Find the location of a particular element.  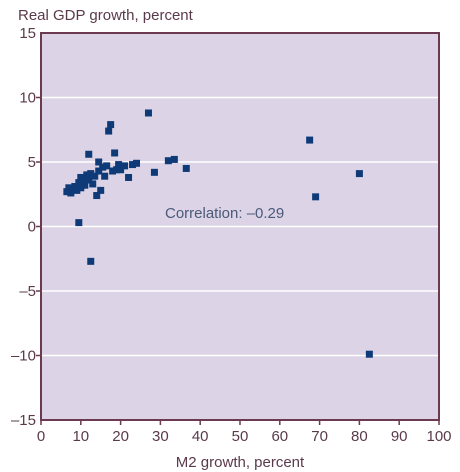

x-tick-label: 50 is located at coordinates (240, 436).